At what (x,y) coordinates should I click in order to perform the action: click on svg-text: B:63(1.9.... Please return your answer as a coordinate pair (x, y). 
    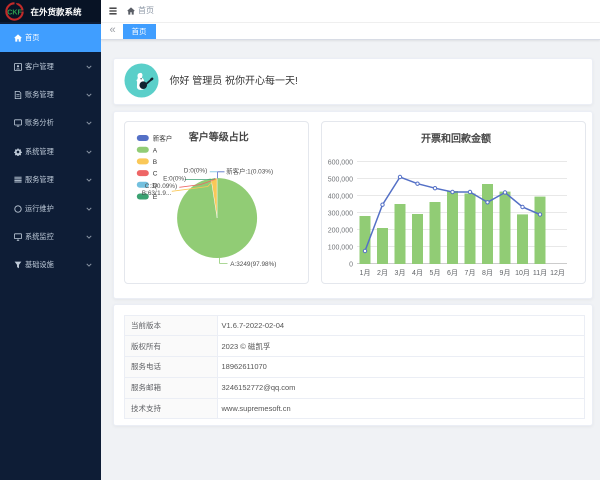
    Looking at the image, I should click on (157, 193).